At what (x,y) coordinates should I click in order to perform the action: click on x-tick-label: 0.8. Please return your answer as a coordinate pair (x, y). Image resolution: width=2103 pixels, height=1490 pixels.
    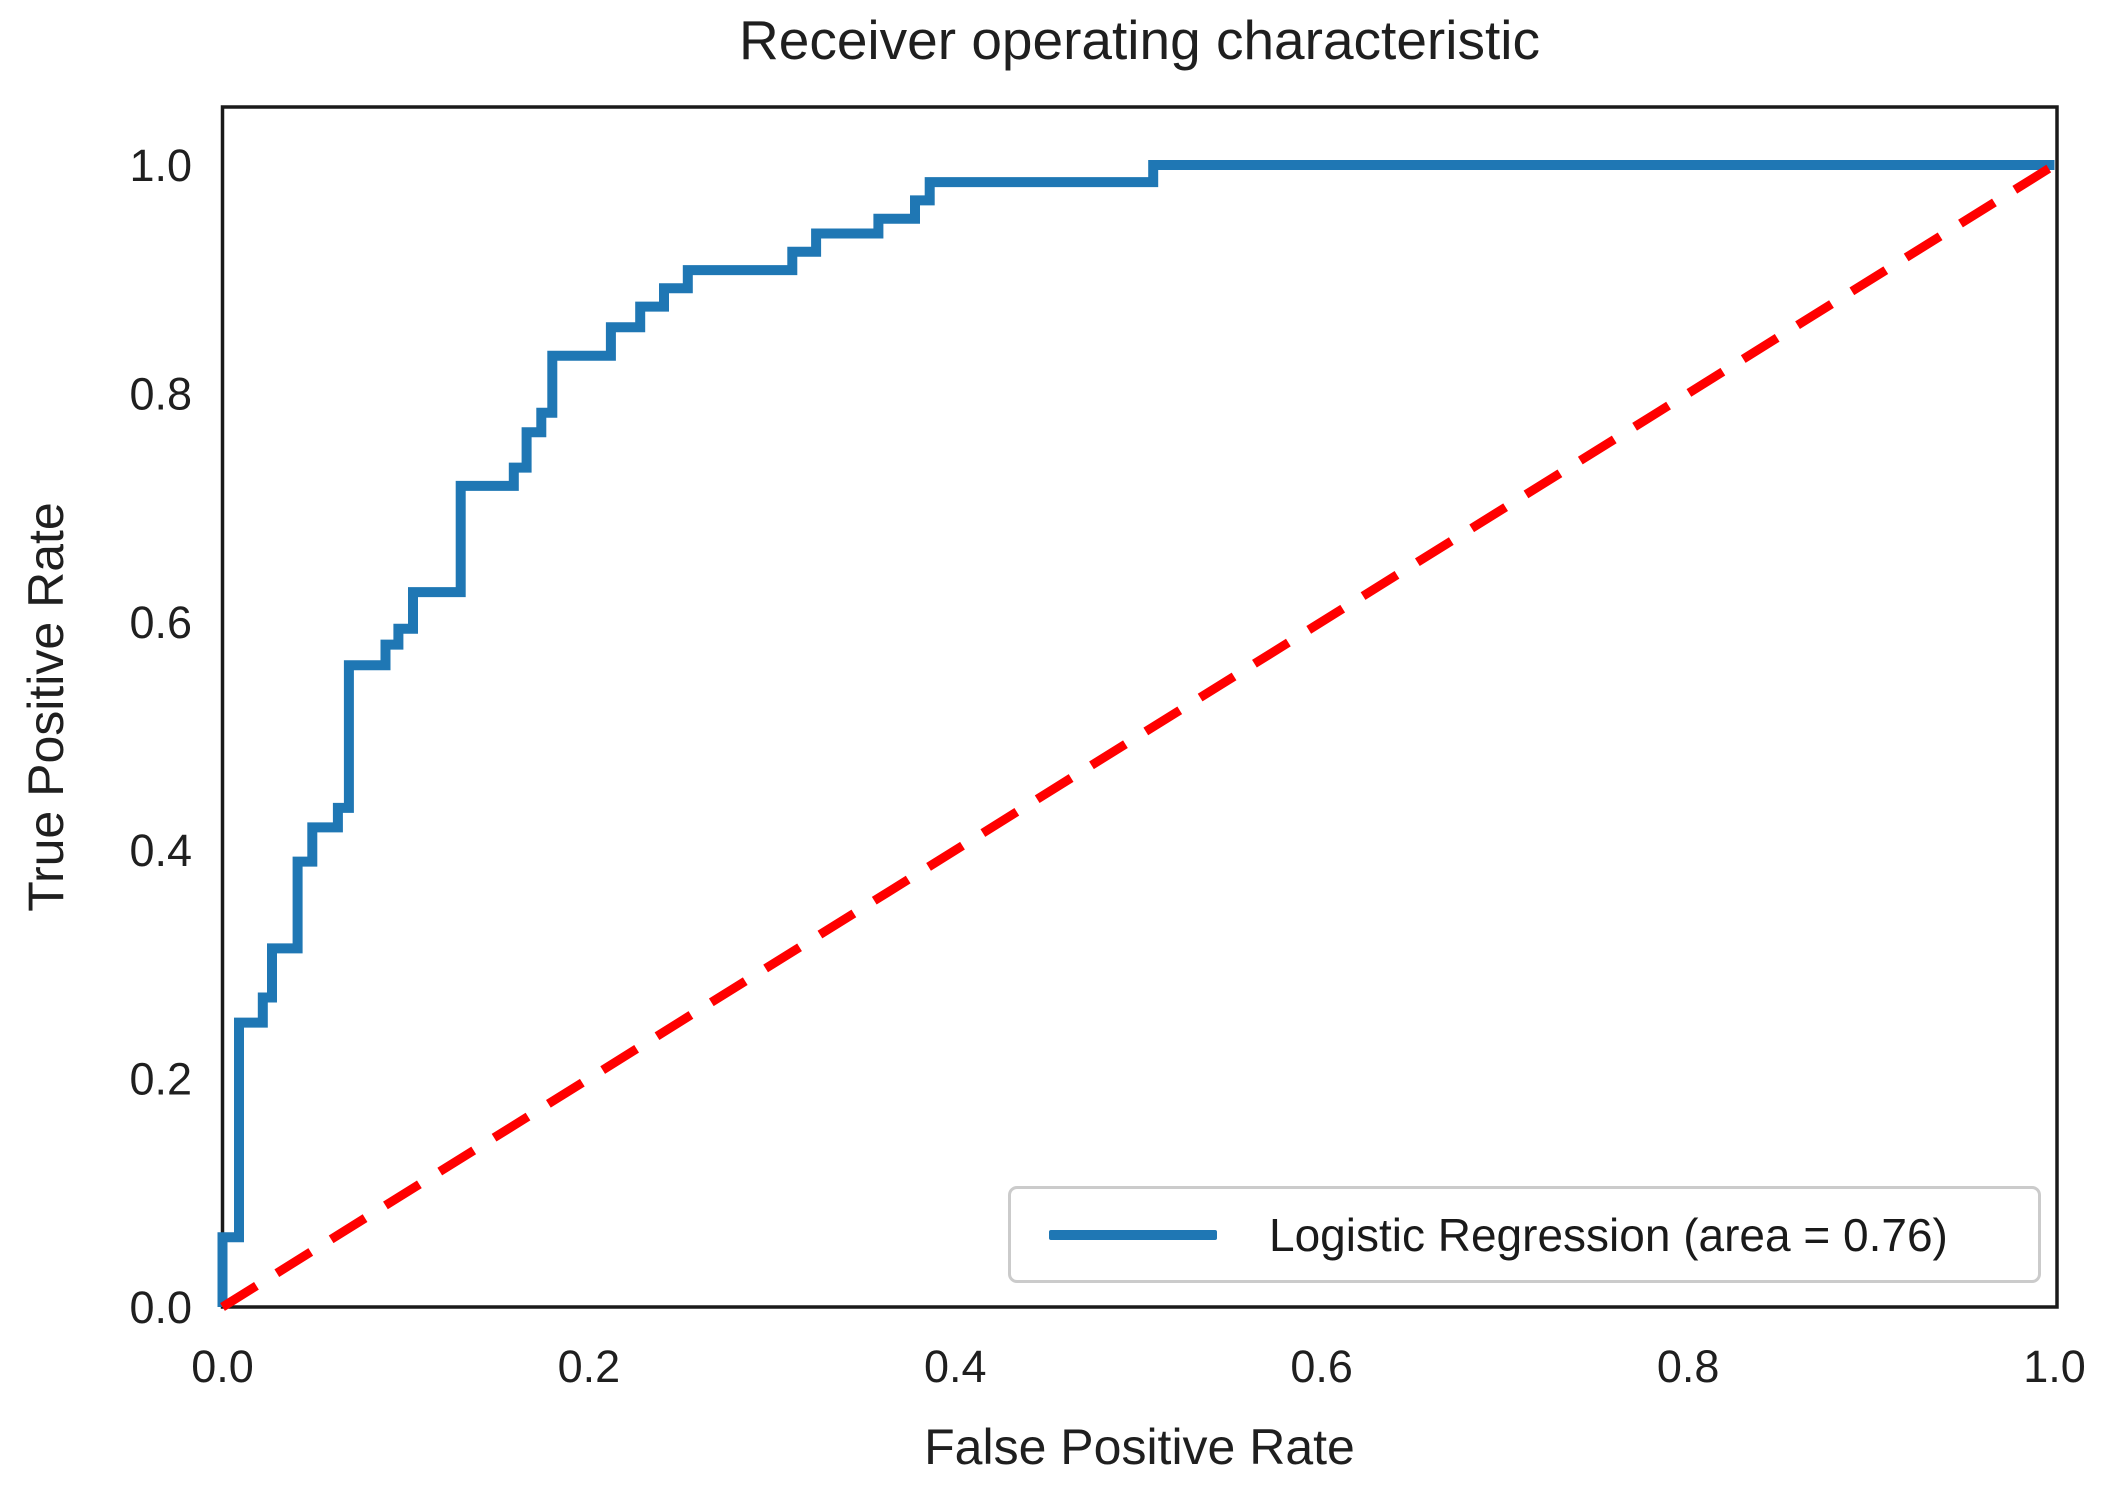
    Looking at the image, I should click on (1688, 1366).